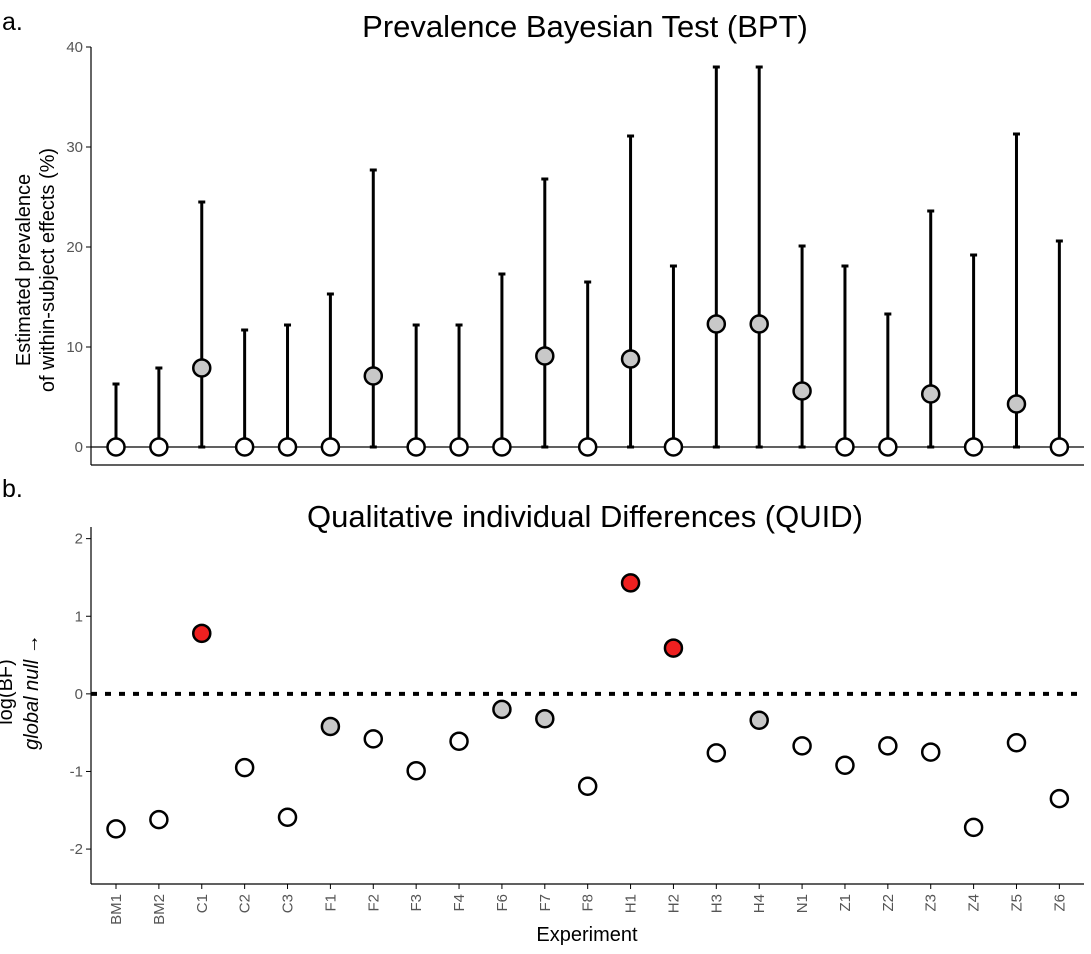 The width and height of the screenshot is (1091, 954). Describe the element at coordinates (79, 616) in the screenshot. I see `y-tick-label: 1` at that location.